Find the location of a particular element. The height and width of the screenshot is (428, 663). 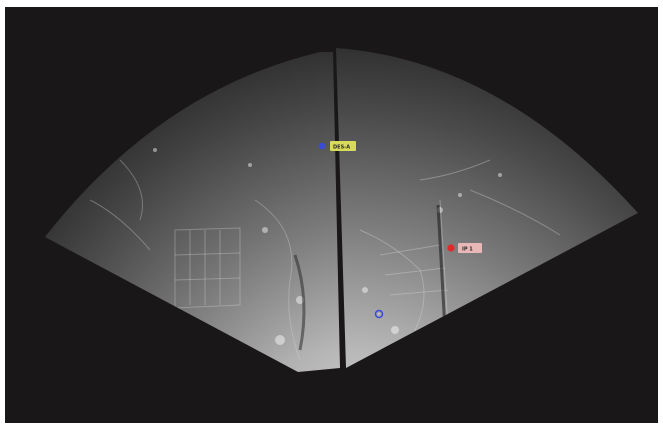

ip-1-marker: IP 1 is located at coordinates (464, 248).